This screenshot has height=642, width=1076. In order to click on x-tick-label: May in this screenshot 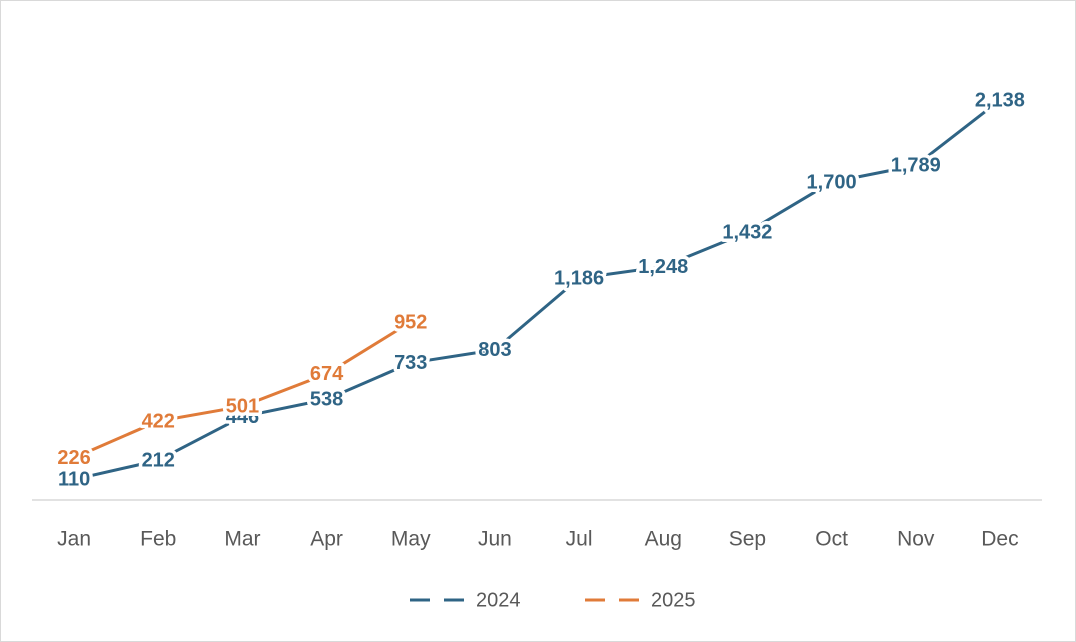, I will do `click(411, 539)`.